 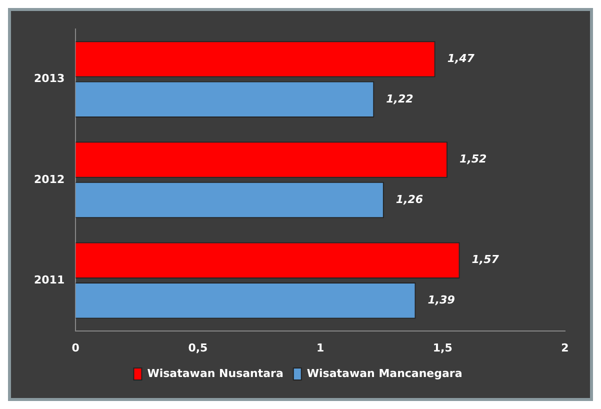 I want to click on x-tick-label: 1,5, so click(x=442, y=347).